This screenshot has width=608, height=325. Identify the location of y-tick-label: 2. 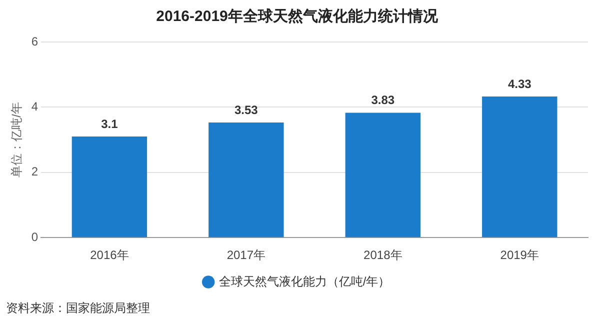
(34, 171).